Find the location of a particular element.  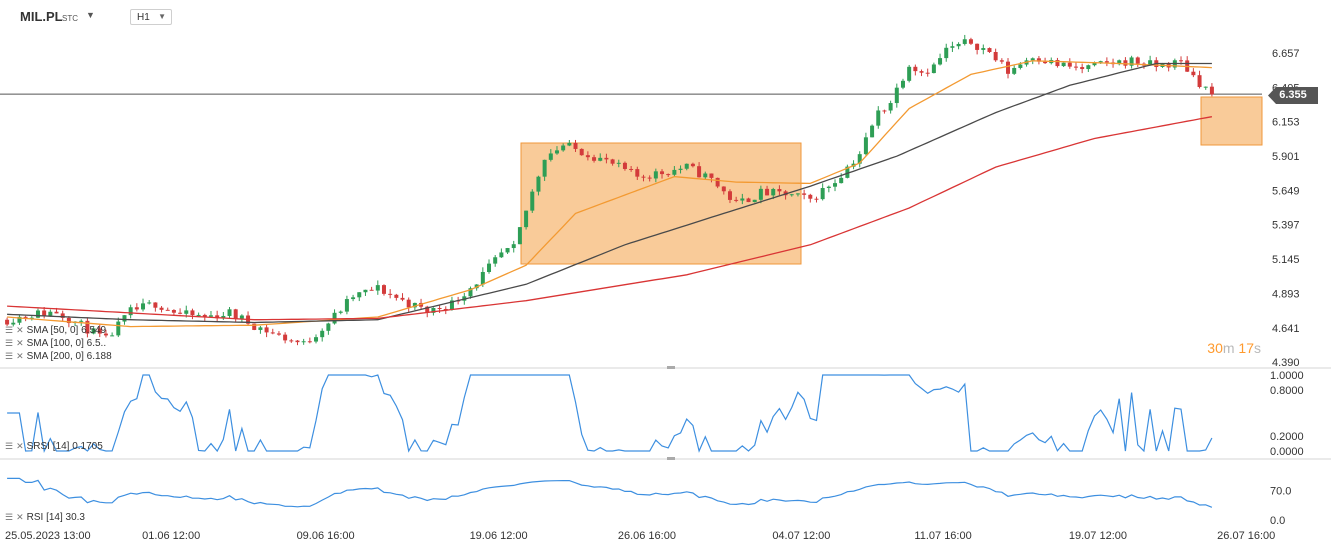

symbol-dropdown-icon: ▼ is located at coordinates (90, 15).